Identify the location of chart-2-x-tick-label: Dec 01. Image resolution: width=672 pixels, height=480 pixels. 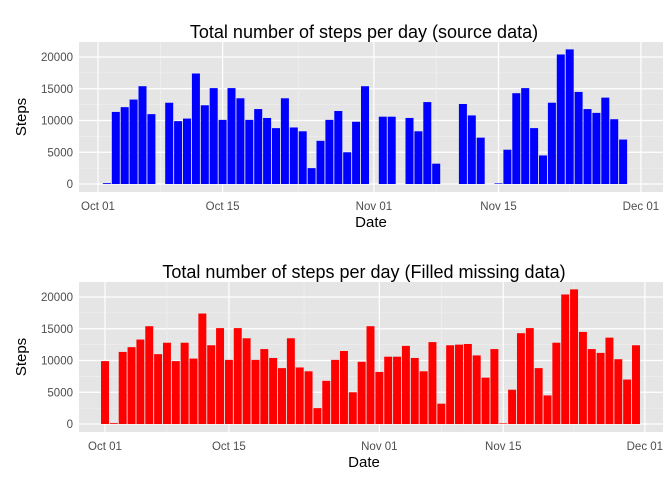
(645, 447).